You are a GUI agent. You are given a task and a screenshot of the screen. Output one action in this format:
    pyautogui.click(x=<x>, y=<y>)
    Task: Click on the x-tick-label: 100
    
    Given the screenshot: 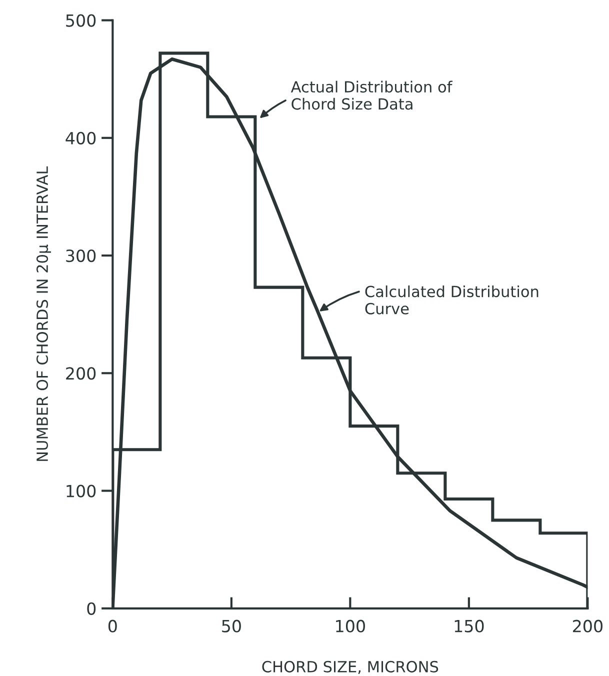 What is the action you would take?
    pyautogui.click(x=350, y=626)
    